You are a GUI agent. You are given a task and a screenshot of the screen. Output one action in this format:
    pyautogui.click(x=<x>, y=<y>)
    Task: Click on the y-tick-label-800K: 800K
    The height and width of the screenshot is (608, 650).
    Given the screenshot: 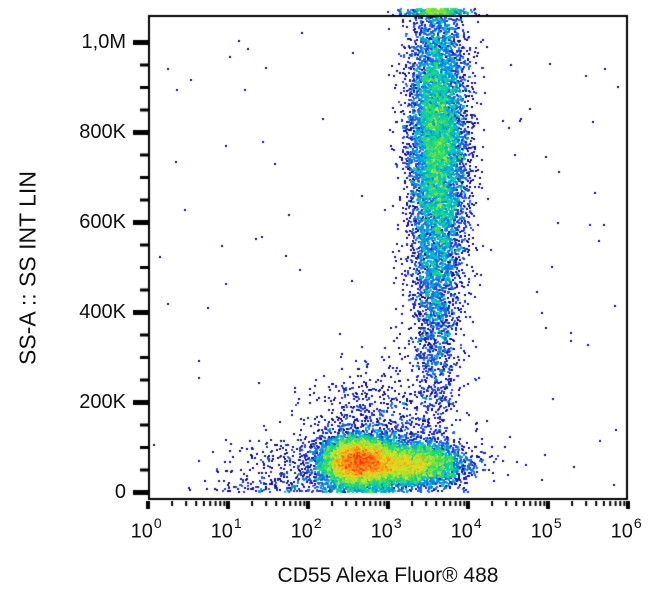 What is the action you would take?
    pyautogui.click(x=102, y=132)
    